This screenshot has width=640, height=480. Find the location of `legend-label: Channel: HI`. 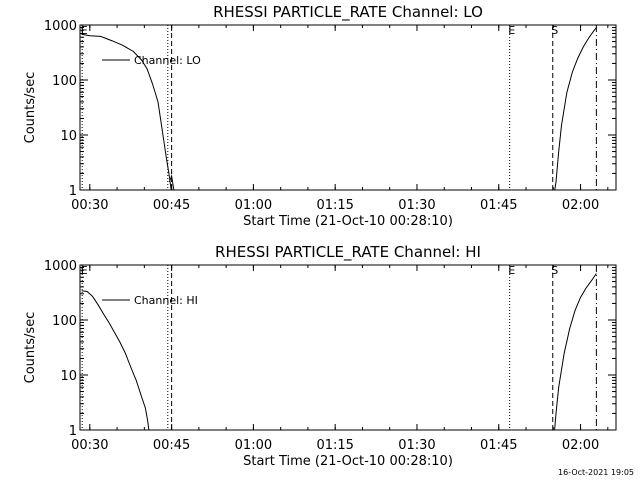

legend-label: Channel: HI is located at coordinates (166, 300).